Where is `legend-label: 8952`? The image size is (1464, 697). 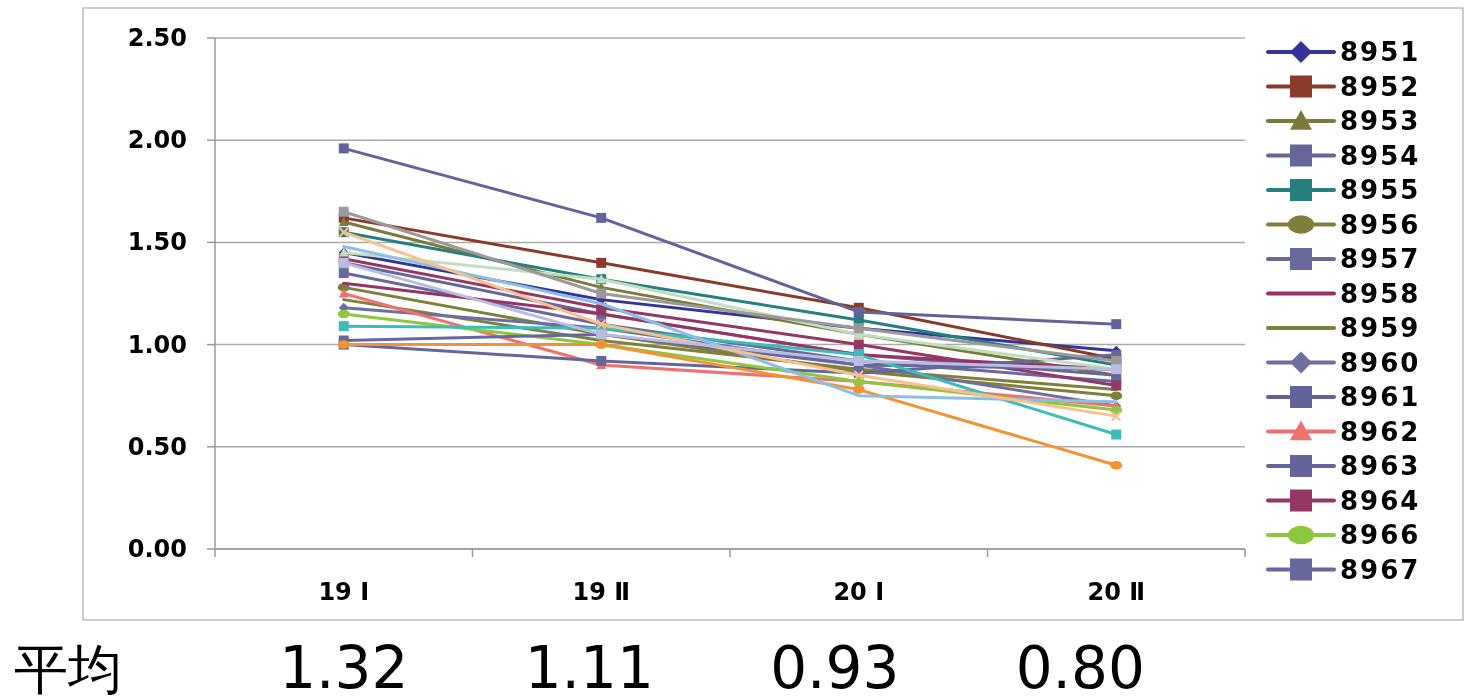 legend-label: 8952 is located at coordinates (1380, 86).